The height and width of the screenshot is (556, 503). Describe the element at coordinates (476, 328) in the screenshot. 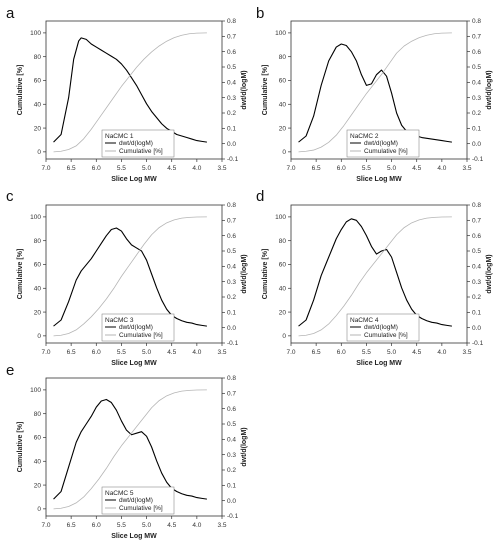

I see `y-right-tick-label: 0.0` at that location.